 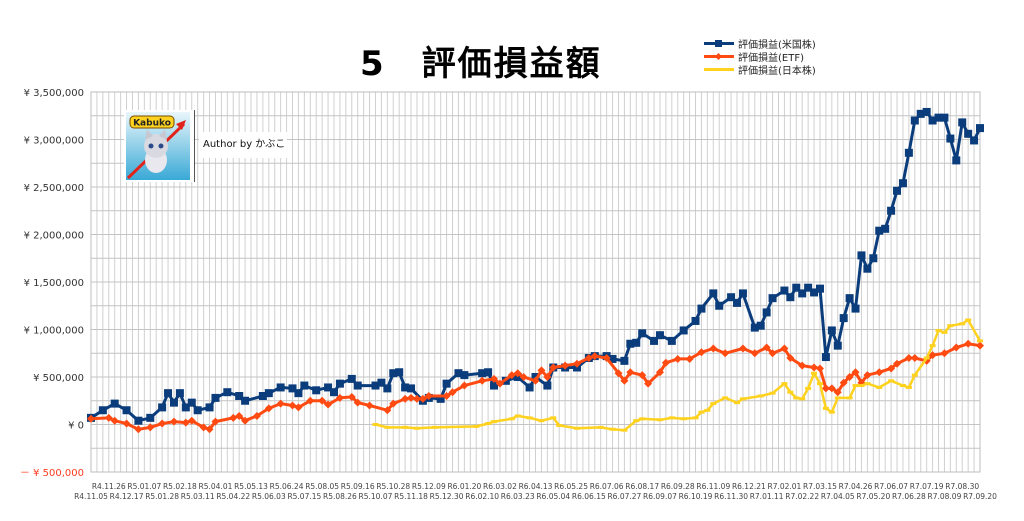 I want to click on y-tick-label: ¥ 1,500,000, so click(x=54, y=283).